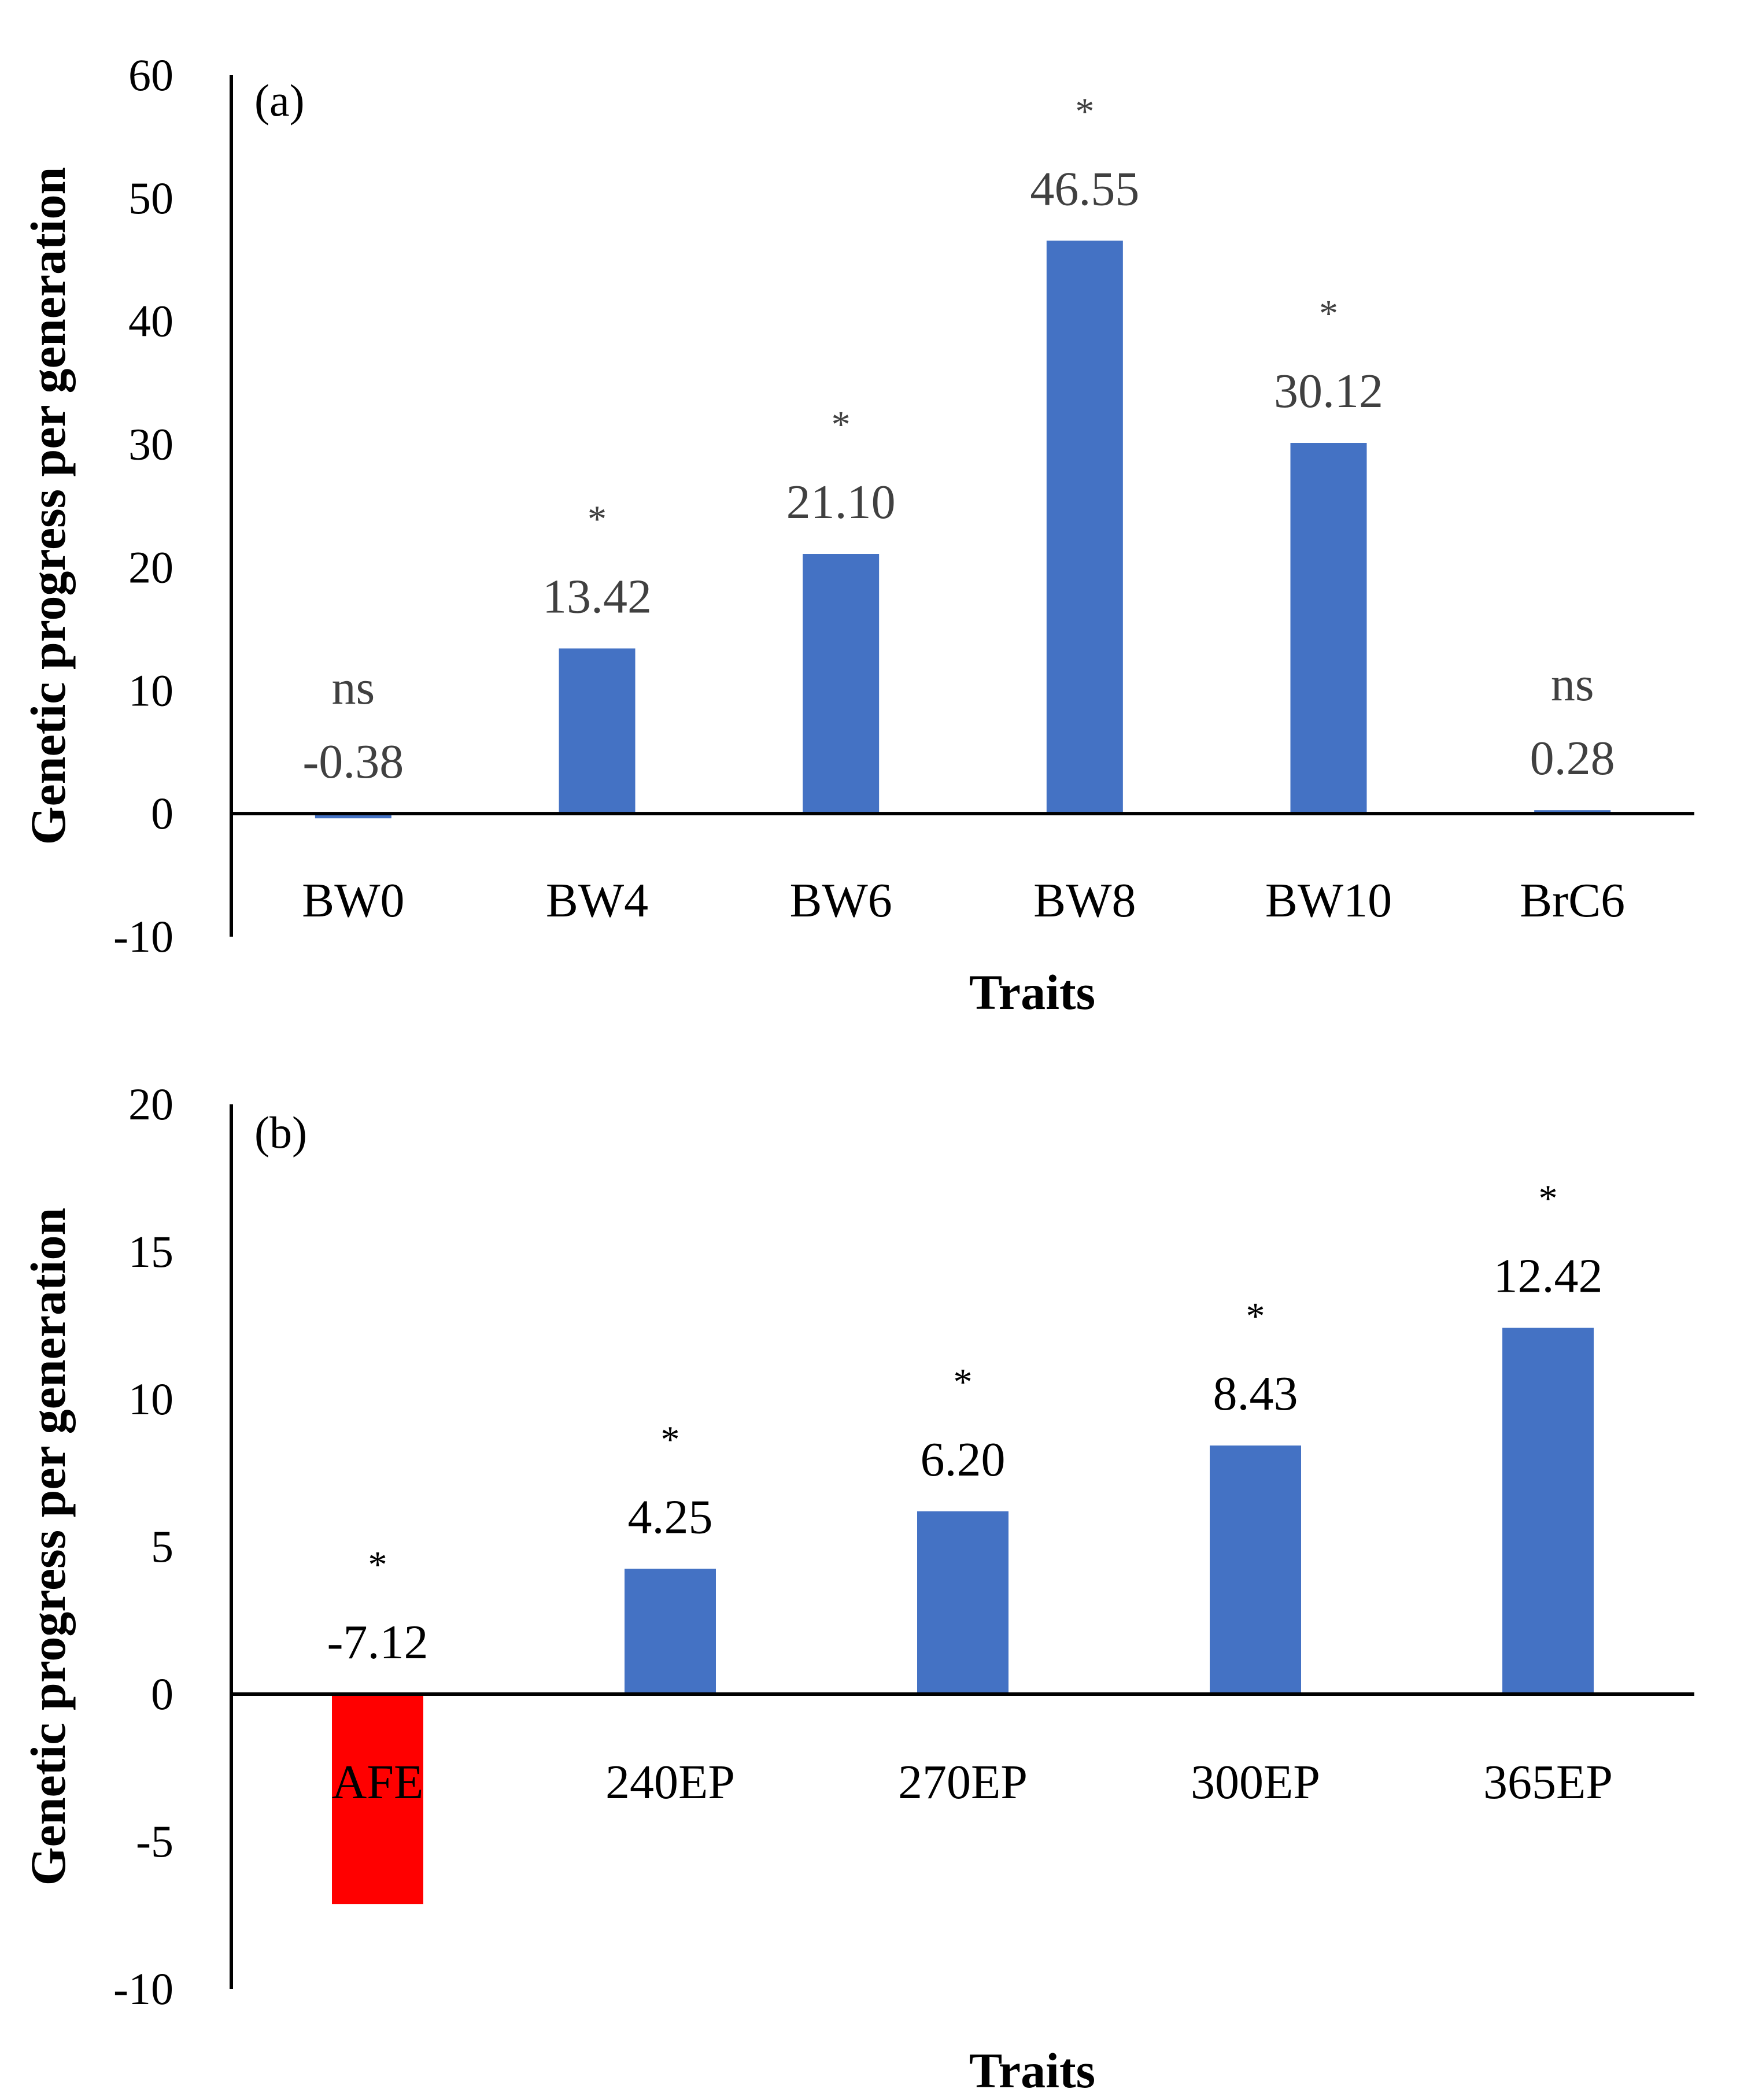 The image size is (1751, 2100). I want to click on y-tick-label: 60, so click(150, 75).